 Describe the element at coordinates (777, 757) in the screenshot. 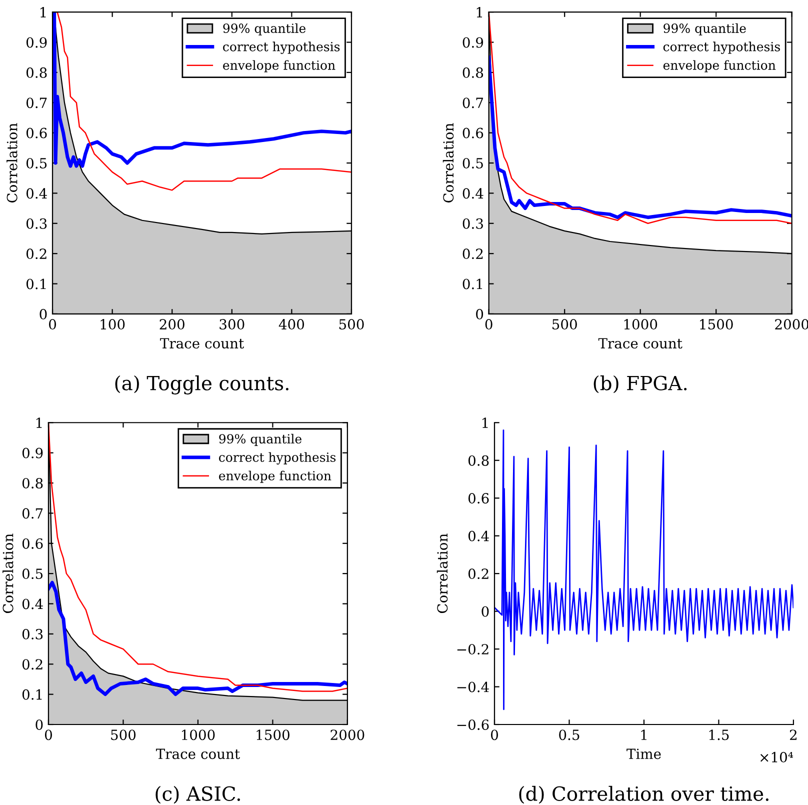

I see `text: ×10⁴` at that location.